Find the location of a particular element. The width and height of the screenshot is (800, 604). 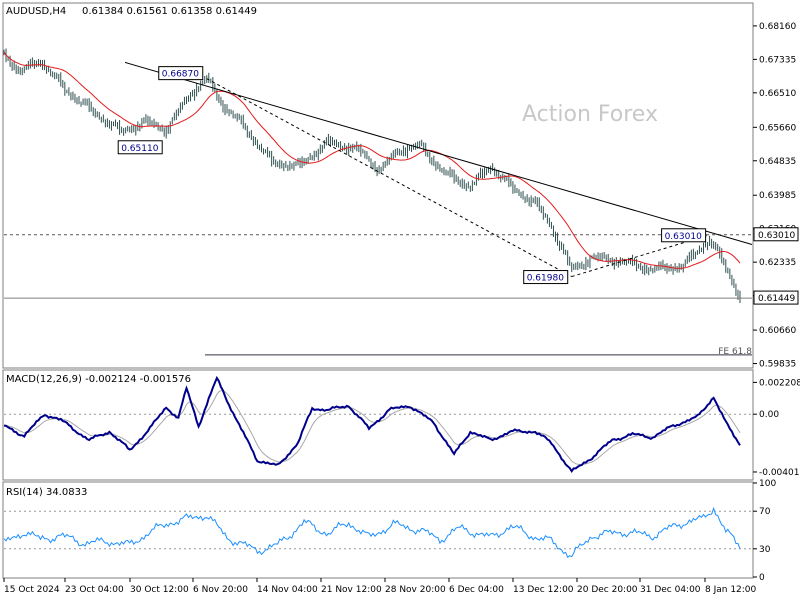

price-tick-label: 0.64835 is located at coordinates (777, 162).